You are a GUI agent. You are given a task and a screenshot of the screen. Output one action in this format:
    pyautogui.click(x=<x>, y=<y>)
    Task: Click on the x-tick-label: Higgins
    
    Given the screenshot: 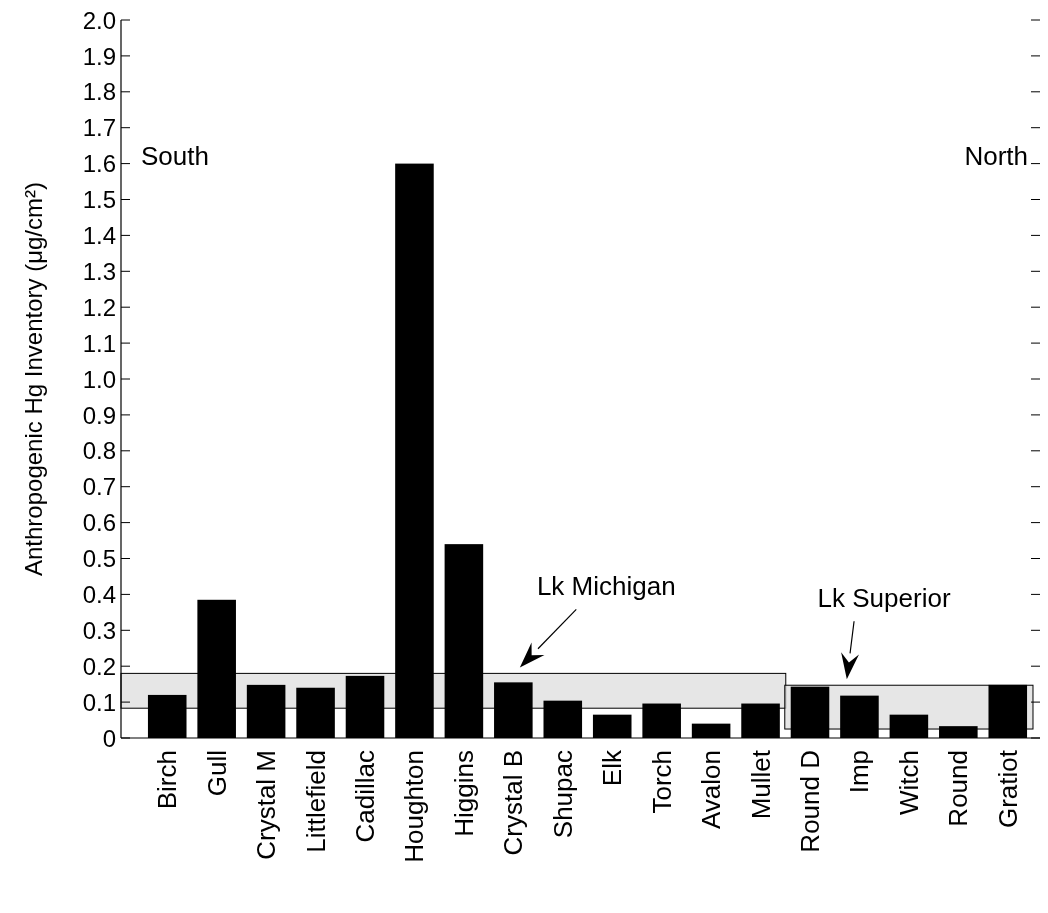 What is the action you would take?
    pyautogui.click(x=463, y=793)
    